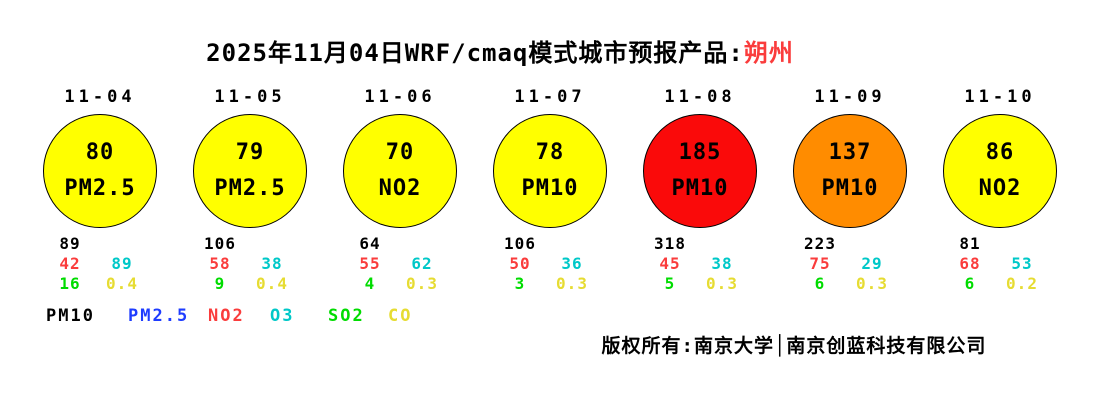  I want to click on value-o3: 53, so click(1022, 263).